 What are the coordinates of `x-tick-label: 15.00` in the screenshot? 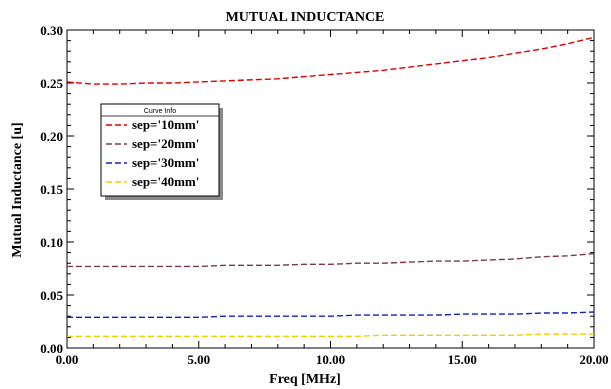 It's located at (462, 359).